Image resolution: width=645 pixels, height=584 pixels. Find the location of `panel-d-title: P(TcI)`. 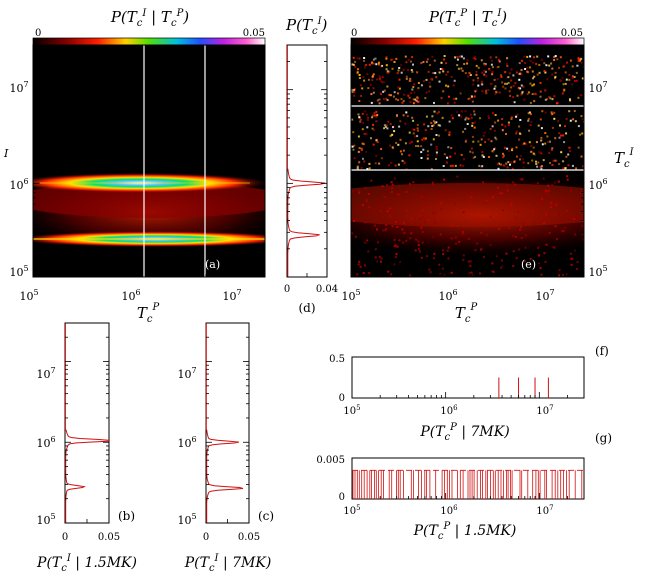

panel-d-title: P(TcI) is located at coordinates (306, 26).